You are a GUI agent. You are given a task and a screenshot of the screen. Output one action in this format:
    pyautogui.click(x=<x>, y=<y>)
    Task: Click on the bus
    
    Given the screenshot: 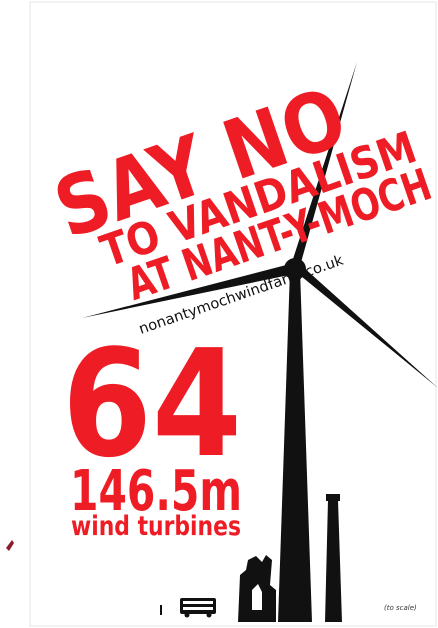 What is the action you would take?
    pyautogui.click(x=198, y=608)
    